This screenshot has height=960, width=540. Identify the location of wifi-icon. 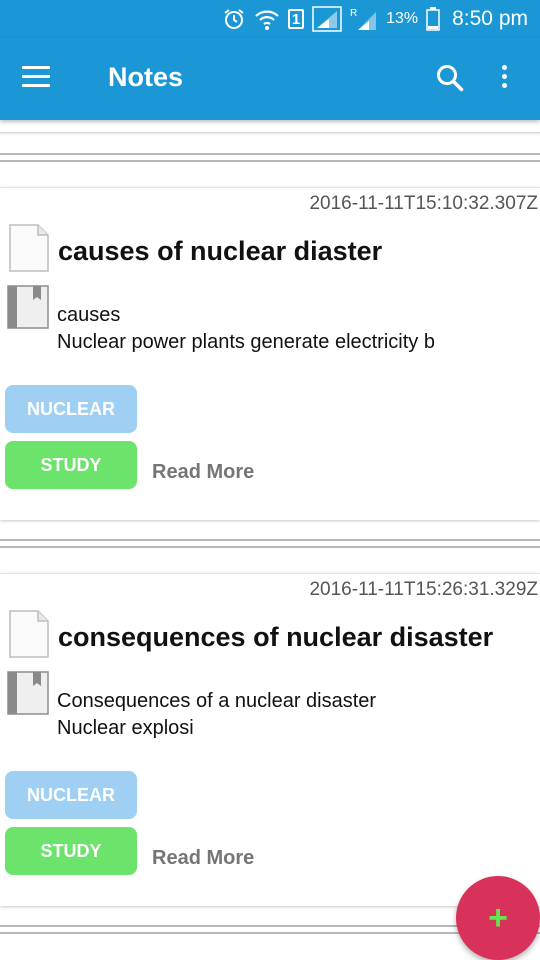
(267, 19).